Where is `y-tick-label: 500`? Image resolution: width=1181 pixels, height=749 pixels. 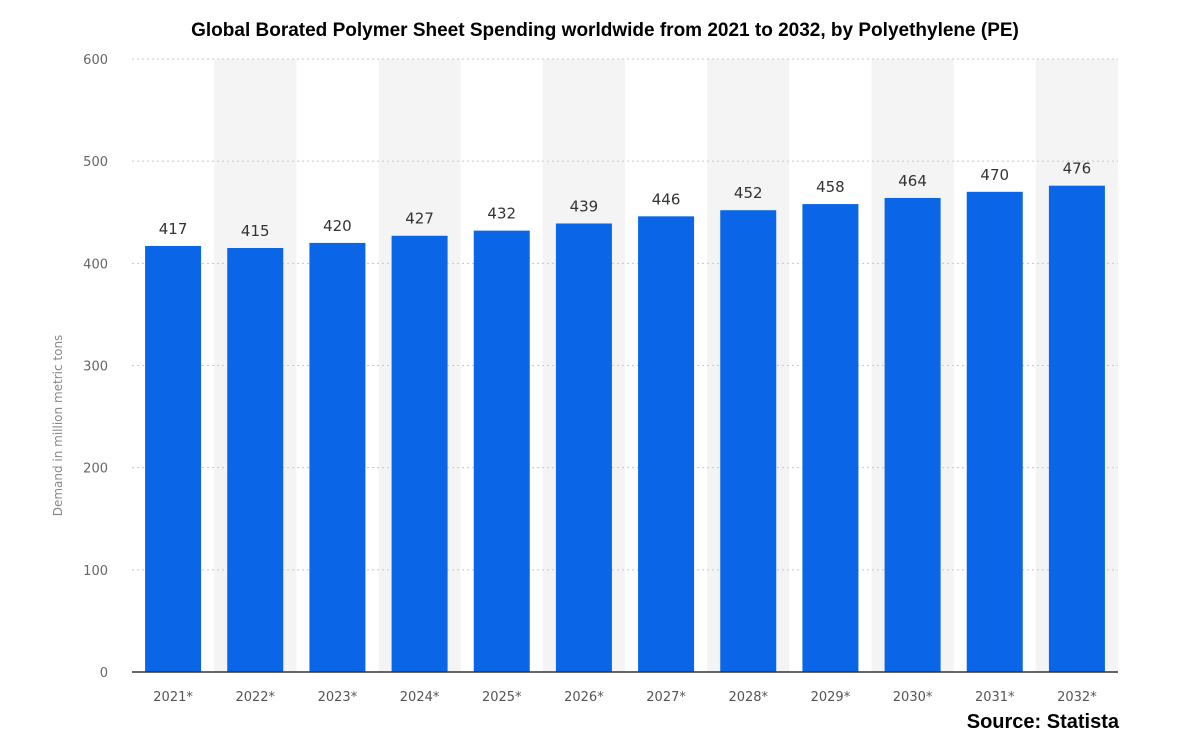 y-tick-label: 500 is located at coordinates (95, 162).